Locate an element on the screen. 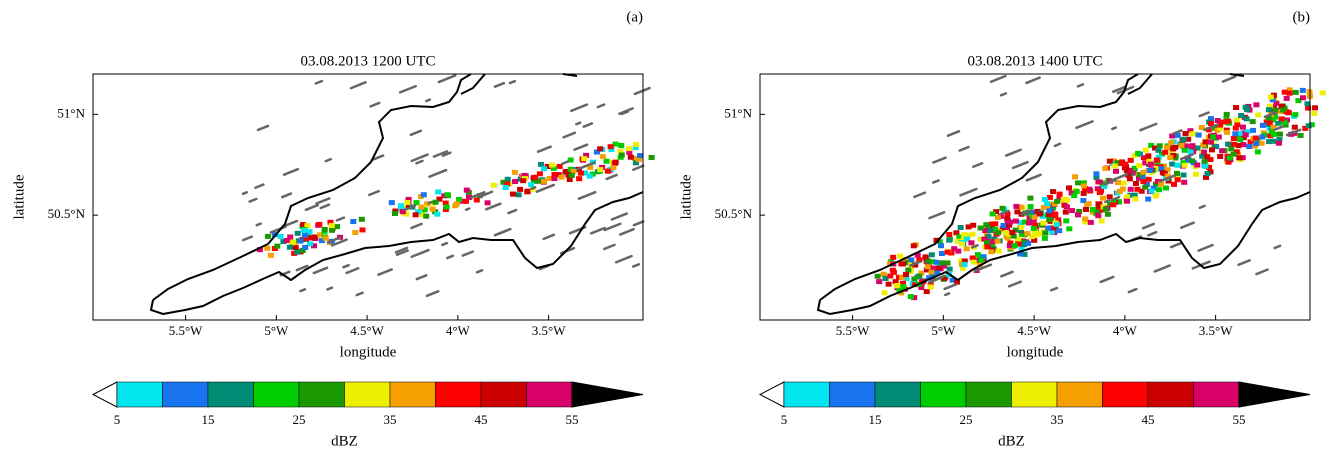 The image size is (1333, 457). colorbar-tick-label: 5 is located at coordinates (117, 419).